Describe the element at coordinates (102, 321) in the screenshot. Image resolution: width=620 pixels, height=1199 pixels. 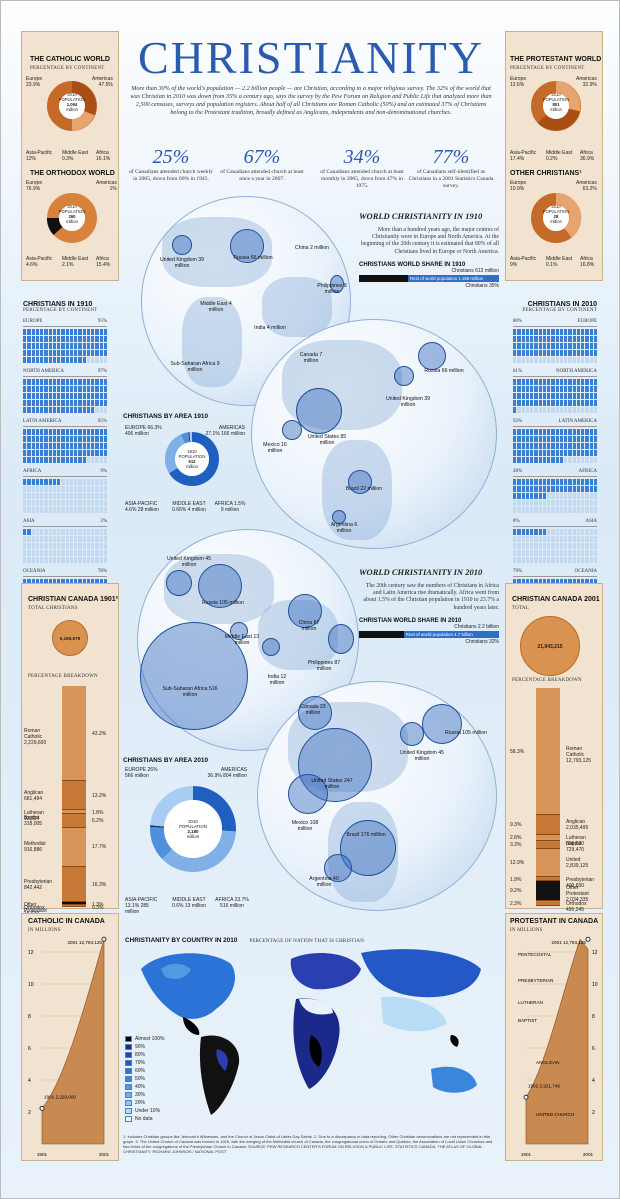
I see `continent-value: 95%` at that location.